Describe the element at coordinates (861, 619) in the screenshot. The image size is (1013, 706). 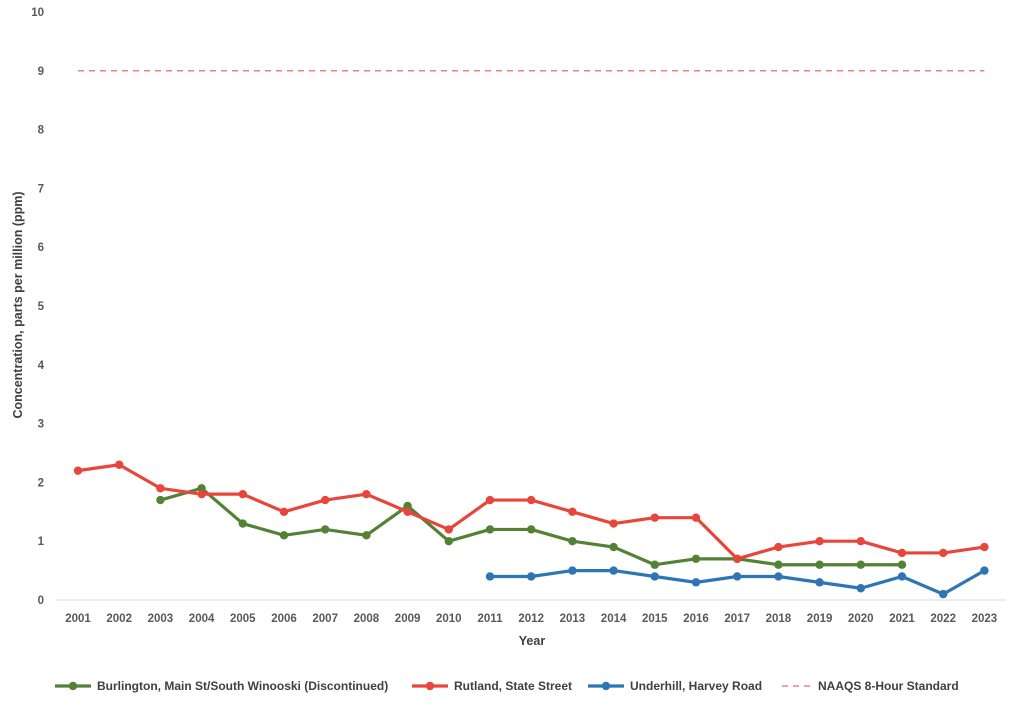
I see `x-tick-label: 2020` at that location.